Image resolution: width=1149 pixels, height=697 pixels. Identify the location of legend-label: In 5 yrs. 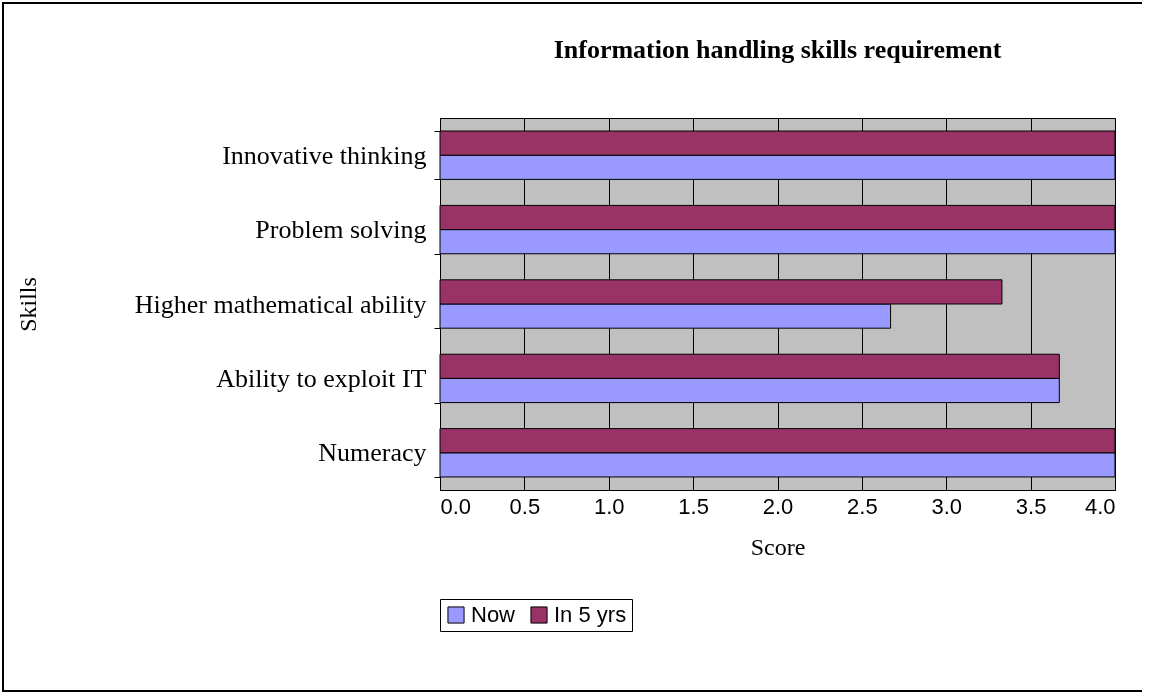
(590, 614).